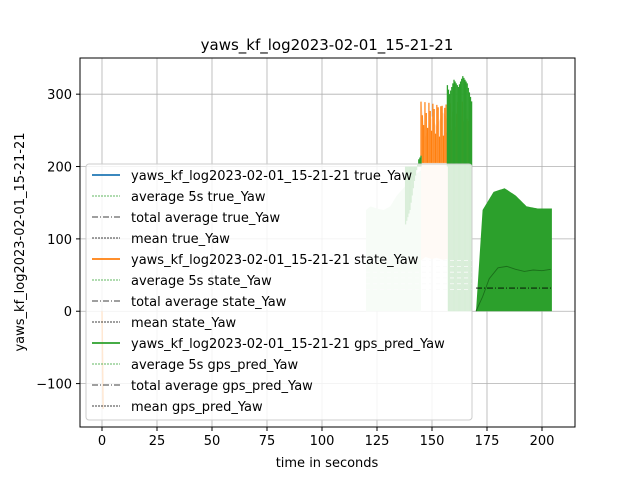  What do you see at coordinates (377, 441) in the screenshot?
I see `x-tick-label: 125` at bounding box center [377, 441].